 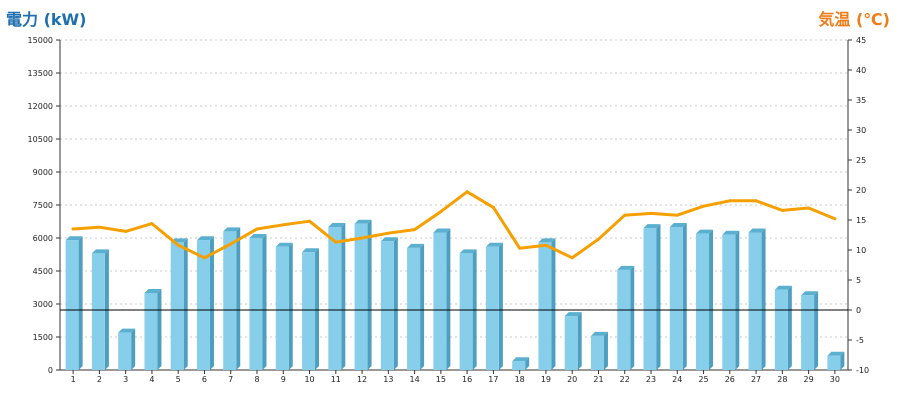 What do you see at coordinates (861, 220) in the screenshot?
I see `right-tick-label: 15` at bounding box center [861, 220].